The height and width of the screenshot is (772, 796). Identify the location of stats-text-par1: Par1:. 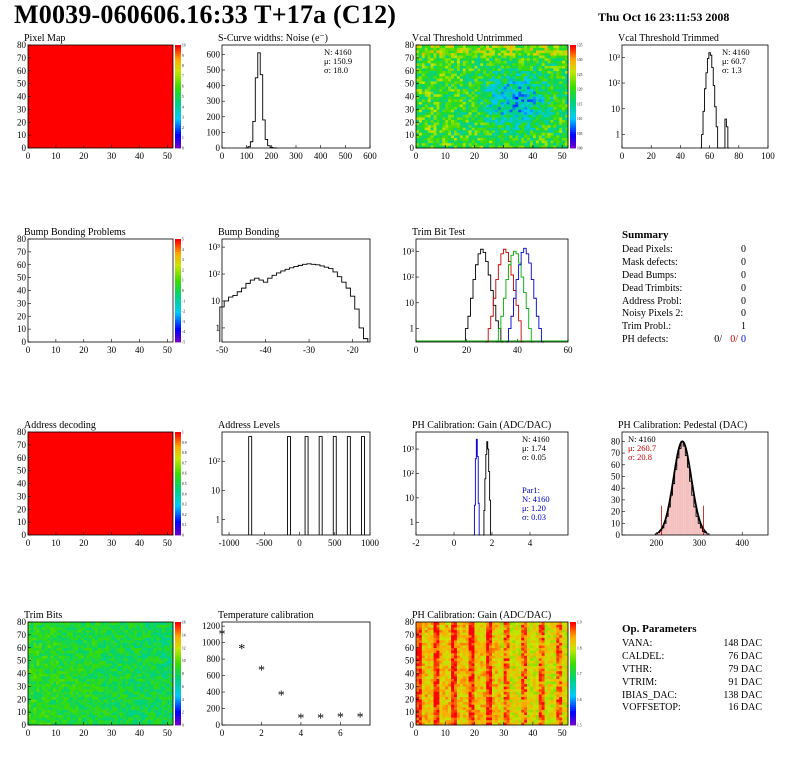
(531, 490).